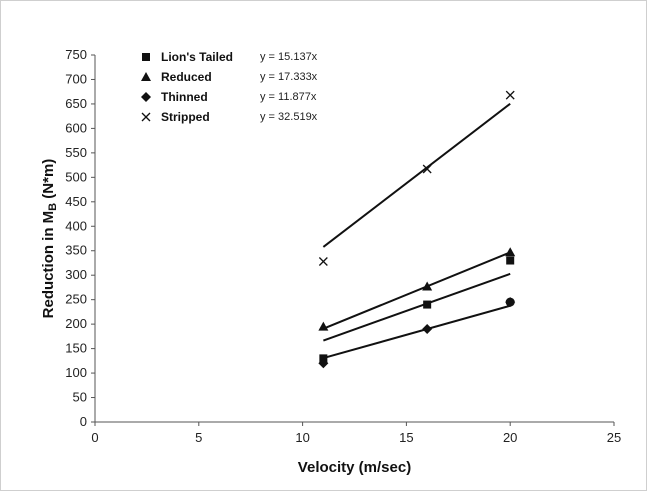 The height and width of the screenshot is (492, 647). I want to click on y-tick-label: 450, so click(76, 201).